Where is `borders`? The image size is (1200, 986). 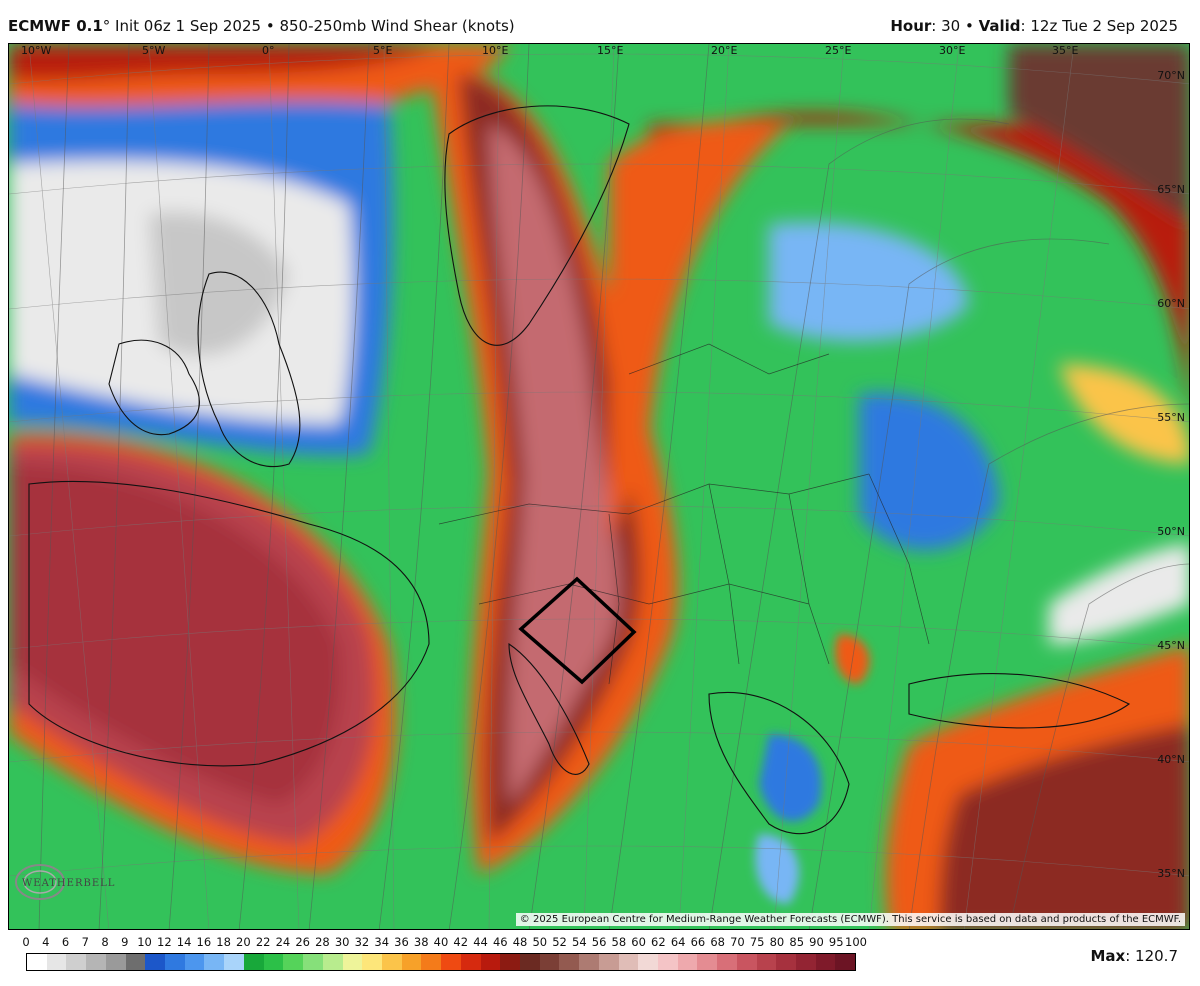
borders is located at coordinates (684, 514).